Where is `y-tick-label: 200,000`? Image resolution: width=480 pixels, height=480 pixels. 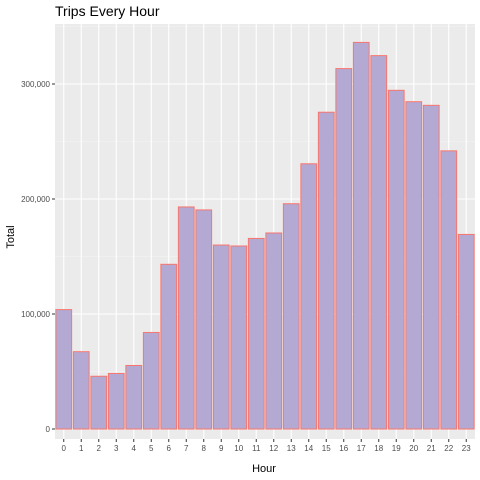
y-tick-label: 200,000 is located at coordinates (35, 199).